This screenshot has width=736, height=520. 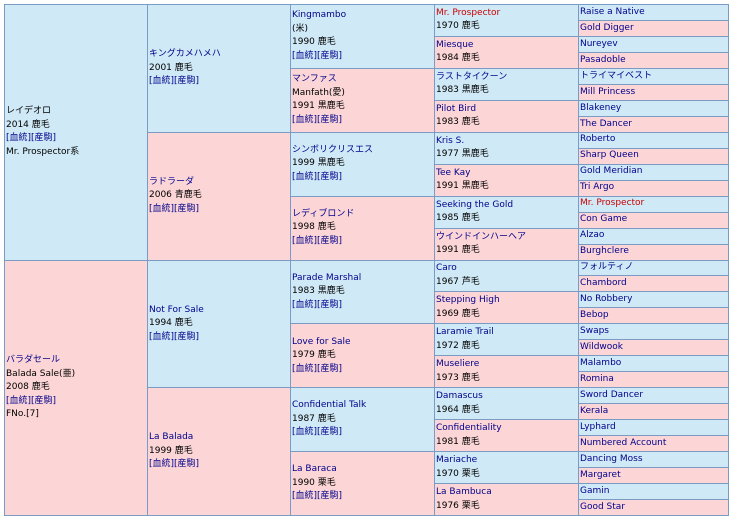 What do you see at coordinates (171, 437) in the screenshot?
I see `b-dam-name: La Balada` at bounding box center [171, 437].